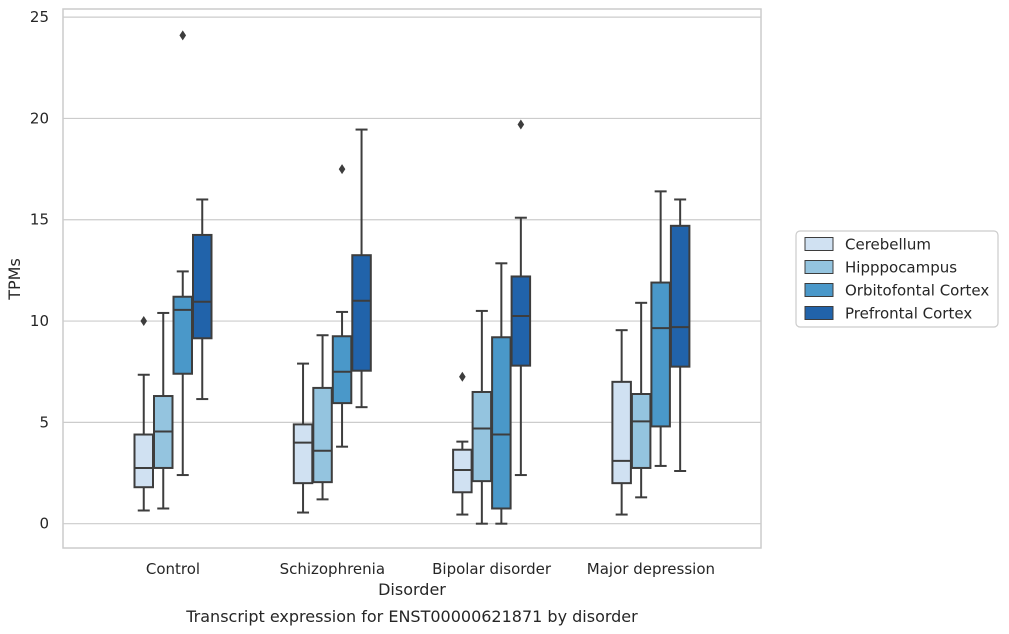 This screenshot has height=634, width=1009. What do you see at coordinates (39, 321) in the screenshot?
I see `y-tick-label: 10` at bounding box center [39, 321].